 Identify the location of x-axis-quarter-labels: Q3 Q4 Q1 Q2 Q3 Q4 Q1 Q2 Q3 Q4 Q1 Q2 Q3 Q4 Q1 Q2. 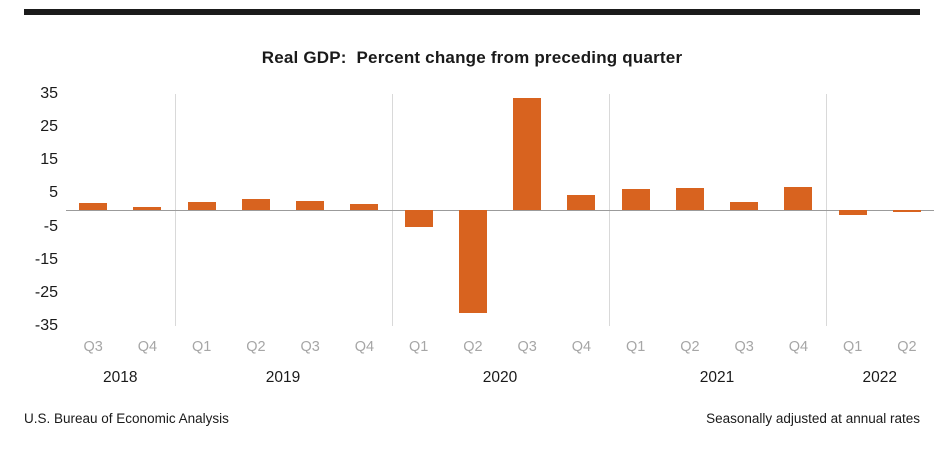
(500, 347).